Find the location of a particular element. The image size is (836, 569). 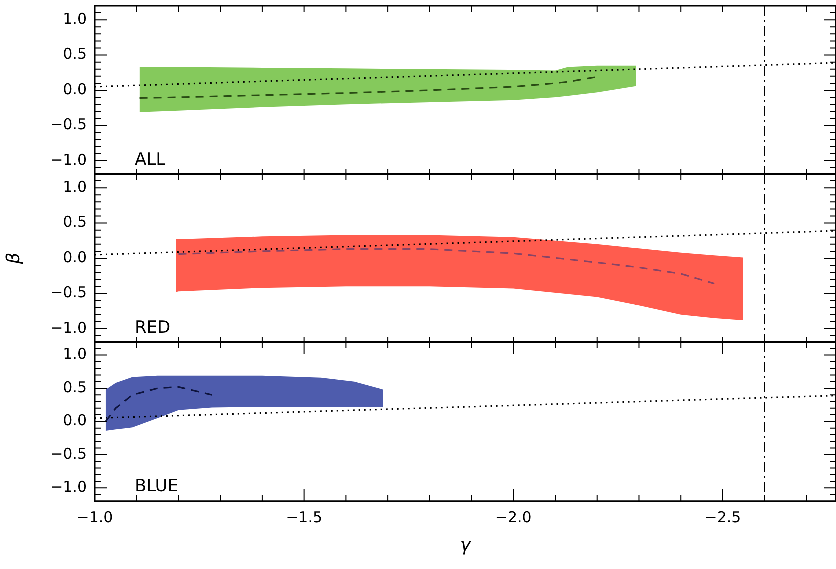

x-tick-label: −1.0 is located at coordinates (95, 517).